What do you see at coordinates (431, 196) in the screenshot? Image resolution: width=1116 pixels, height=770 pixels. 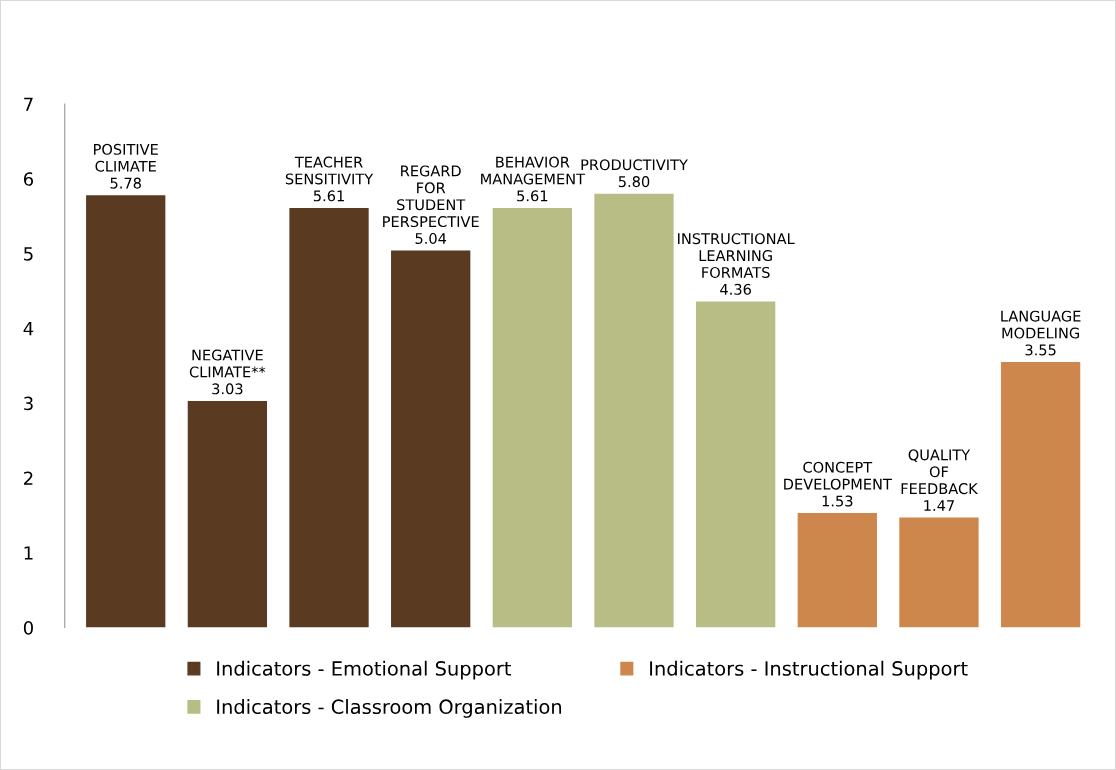 I see `x-tick-label: REGARD FOR STUDENT PERSPECTIVE` at bounding box center [431, 196].